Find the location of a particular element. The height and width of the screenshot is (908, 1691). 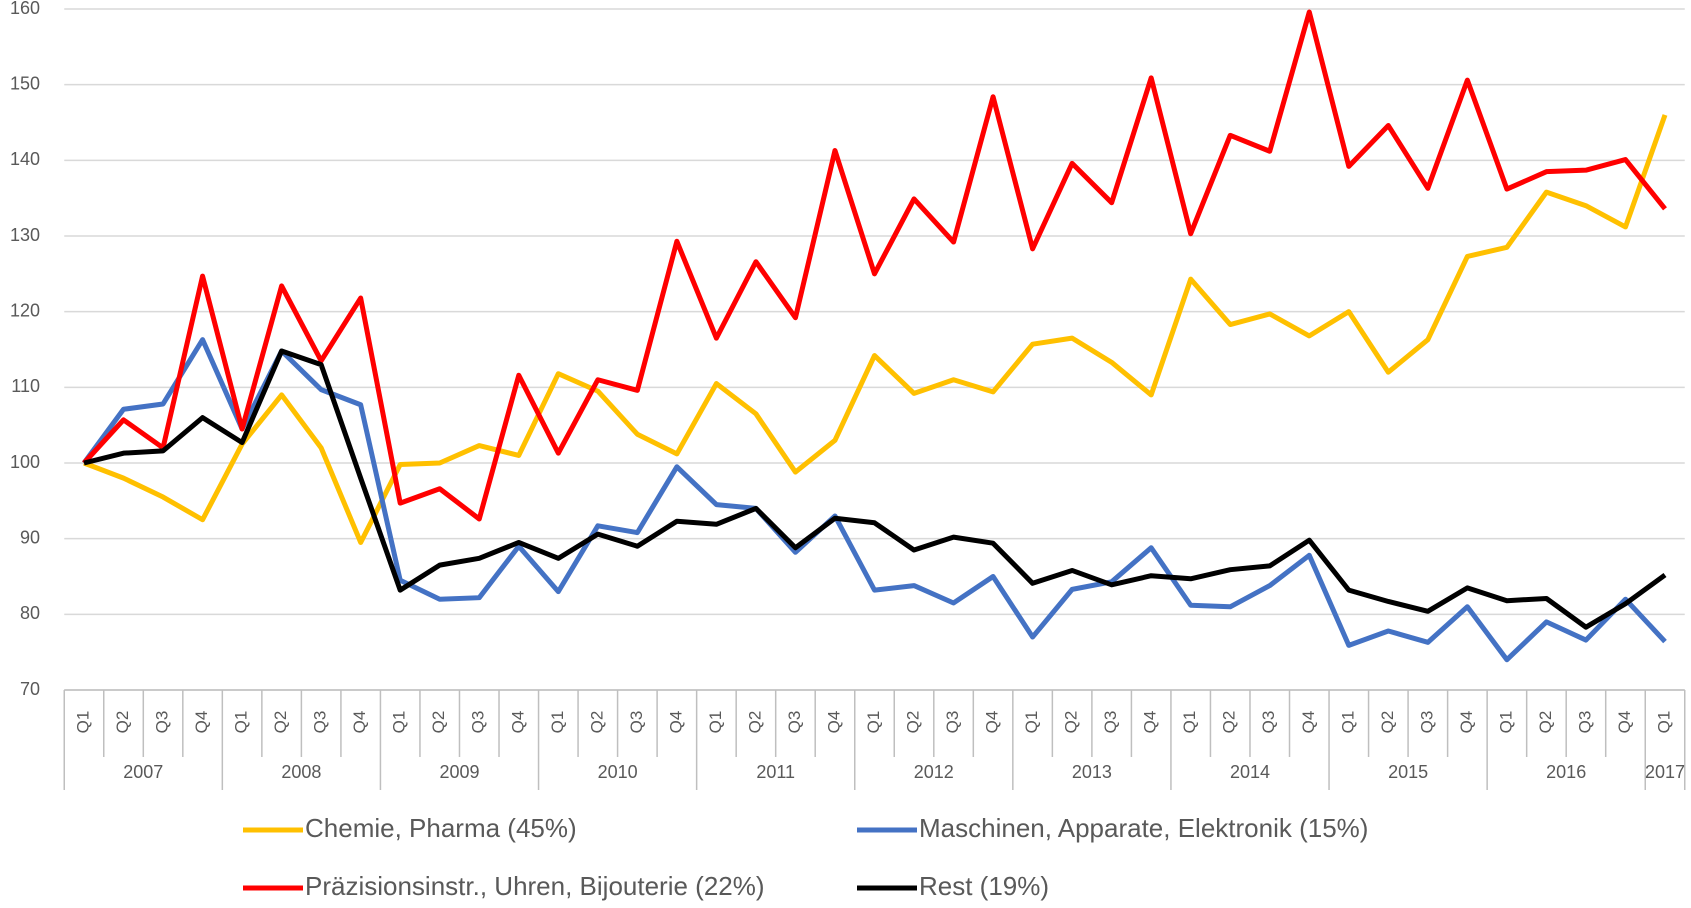

y-tick-label: 70 is located at coordinates (30, 689).